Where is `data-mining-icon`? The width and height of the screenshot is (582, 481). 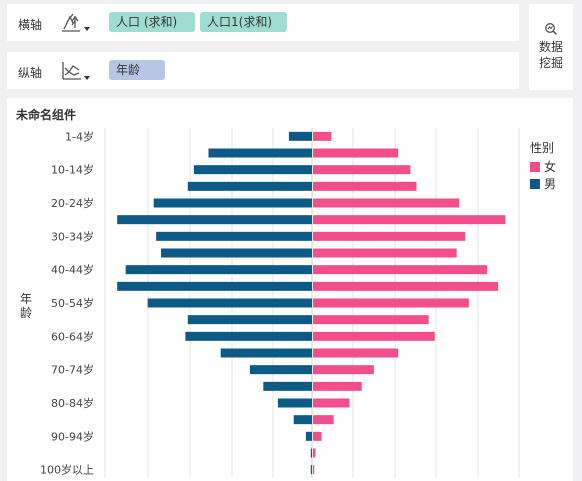
data-mining-icon is located at coordinates (551, 29).